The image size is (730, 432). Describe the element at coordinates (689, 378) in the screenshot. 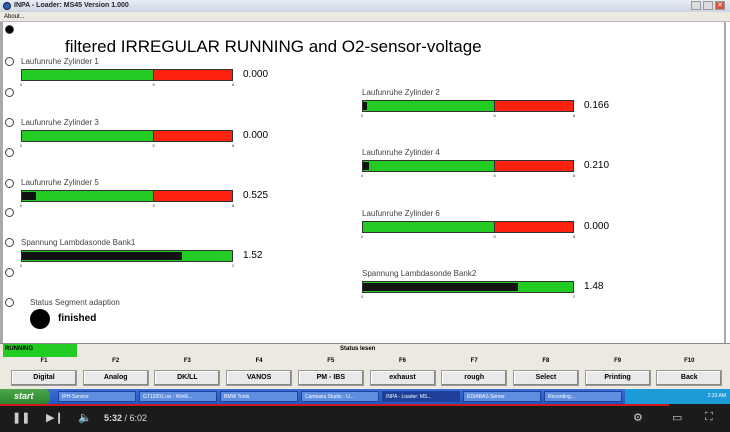

I see `fkey-button-back: Back` at that location.